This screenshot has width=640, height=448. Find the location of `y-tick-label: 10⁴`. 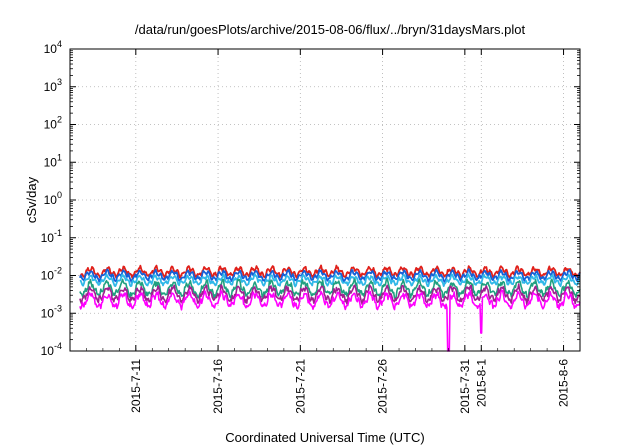

y-tick-label: 10⁴ is located at coordinates (53, 47).